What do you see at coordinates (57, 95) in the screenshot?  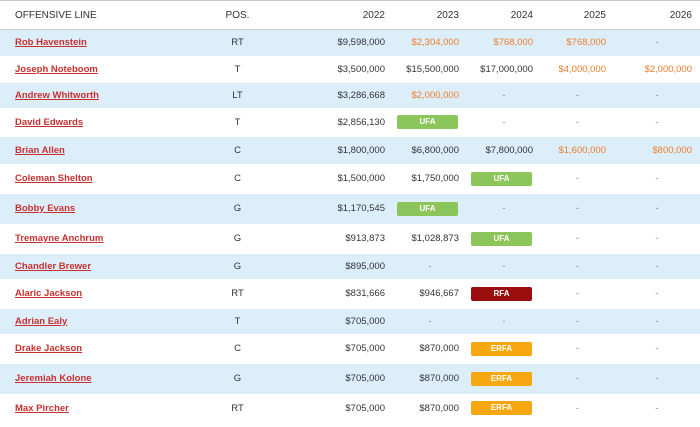 I see `player-name-link: Andrew Whitworth` at bounding box center [57, 95].